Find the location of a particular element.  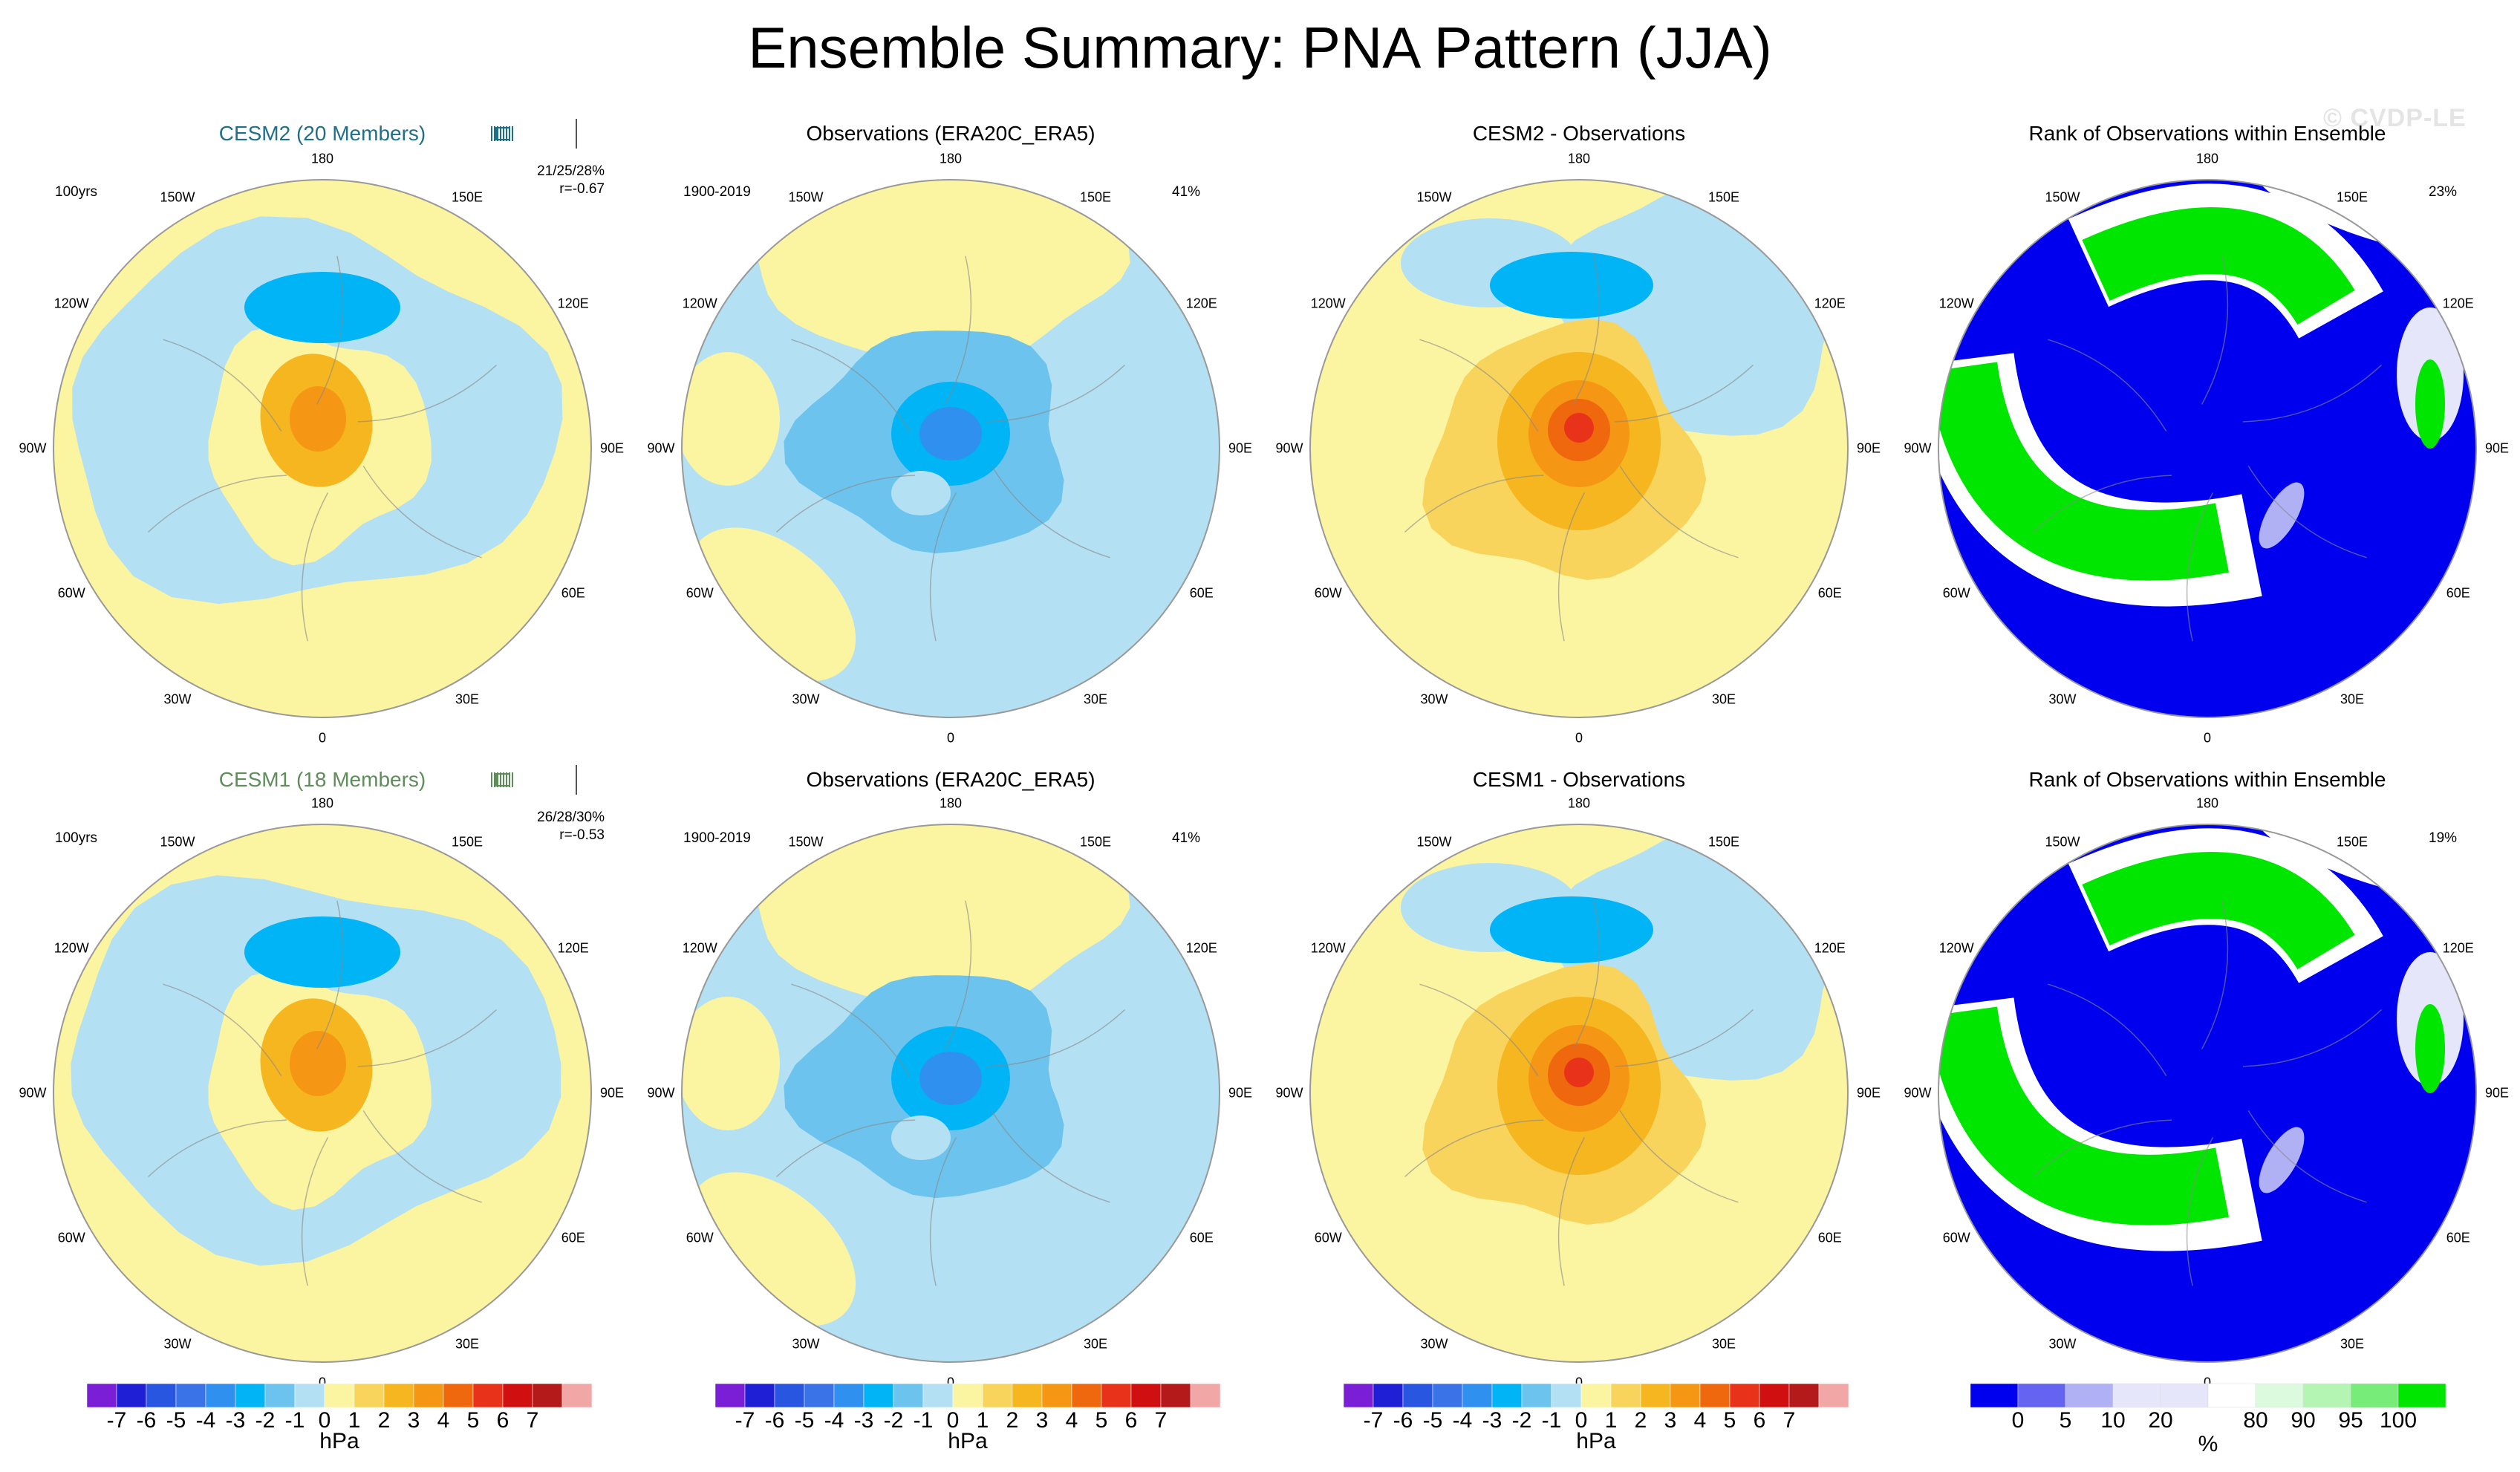

panel-title: CESM1 (18 Members) is located at coordinates (322, 780).